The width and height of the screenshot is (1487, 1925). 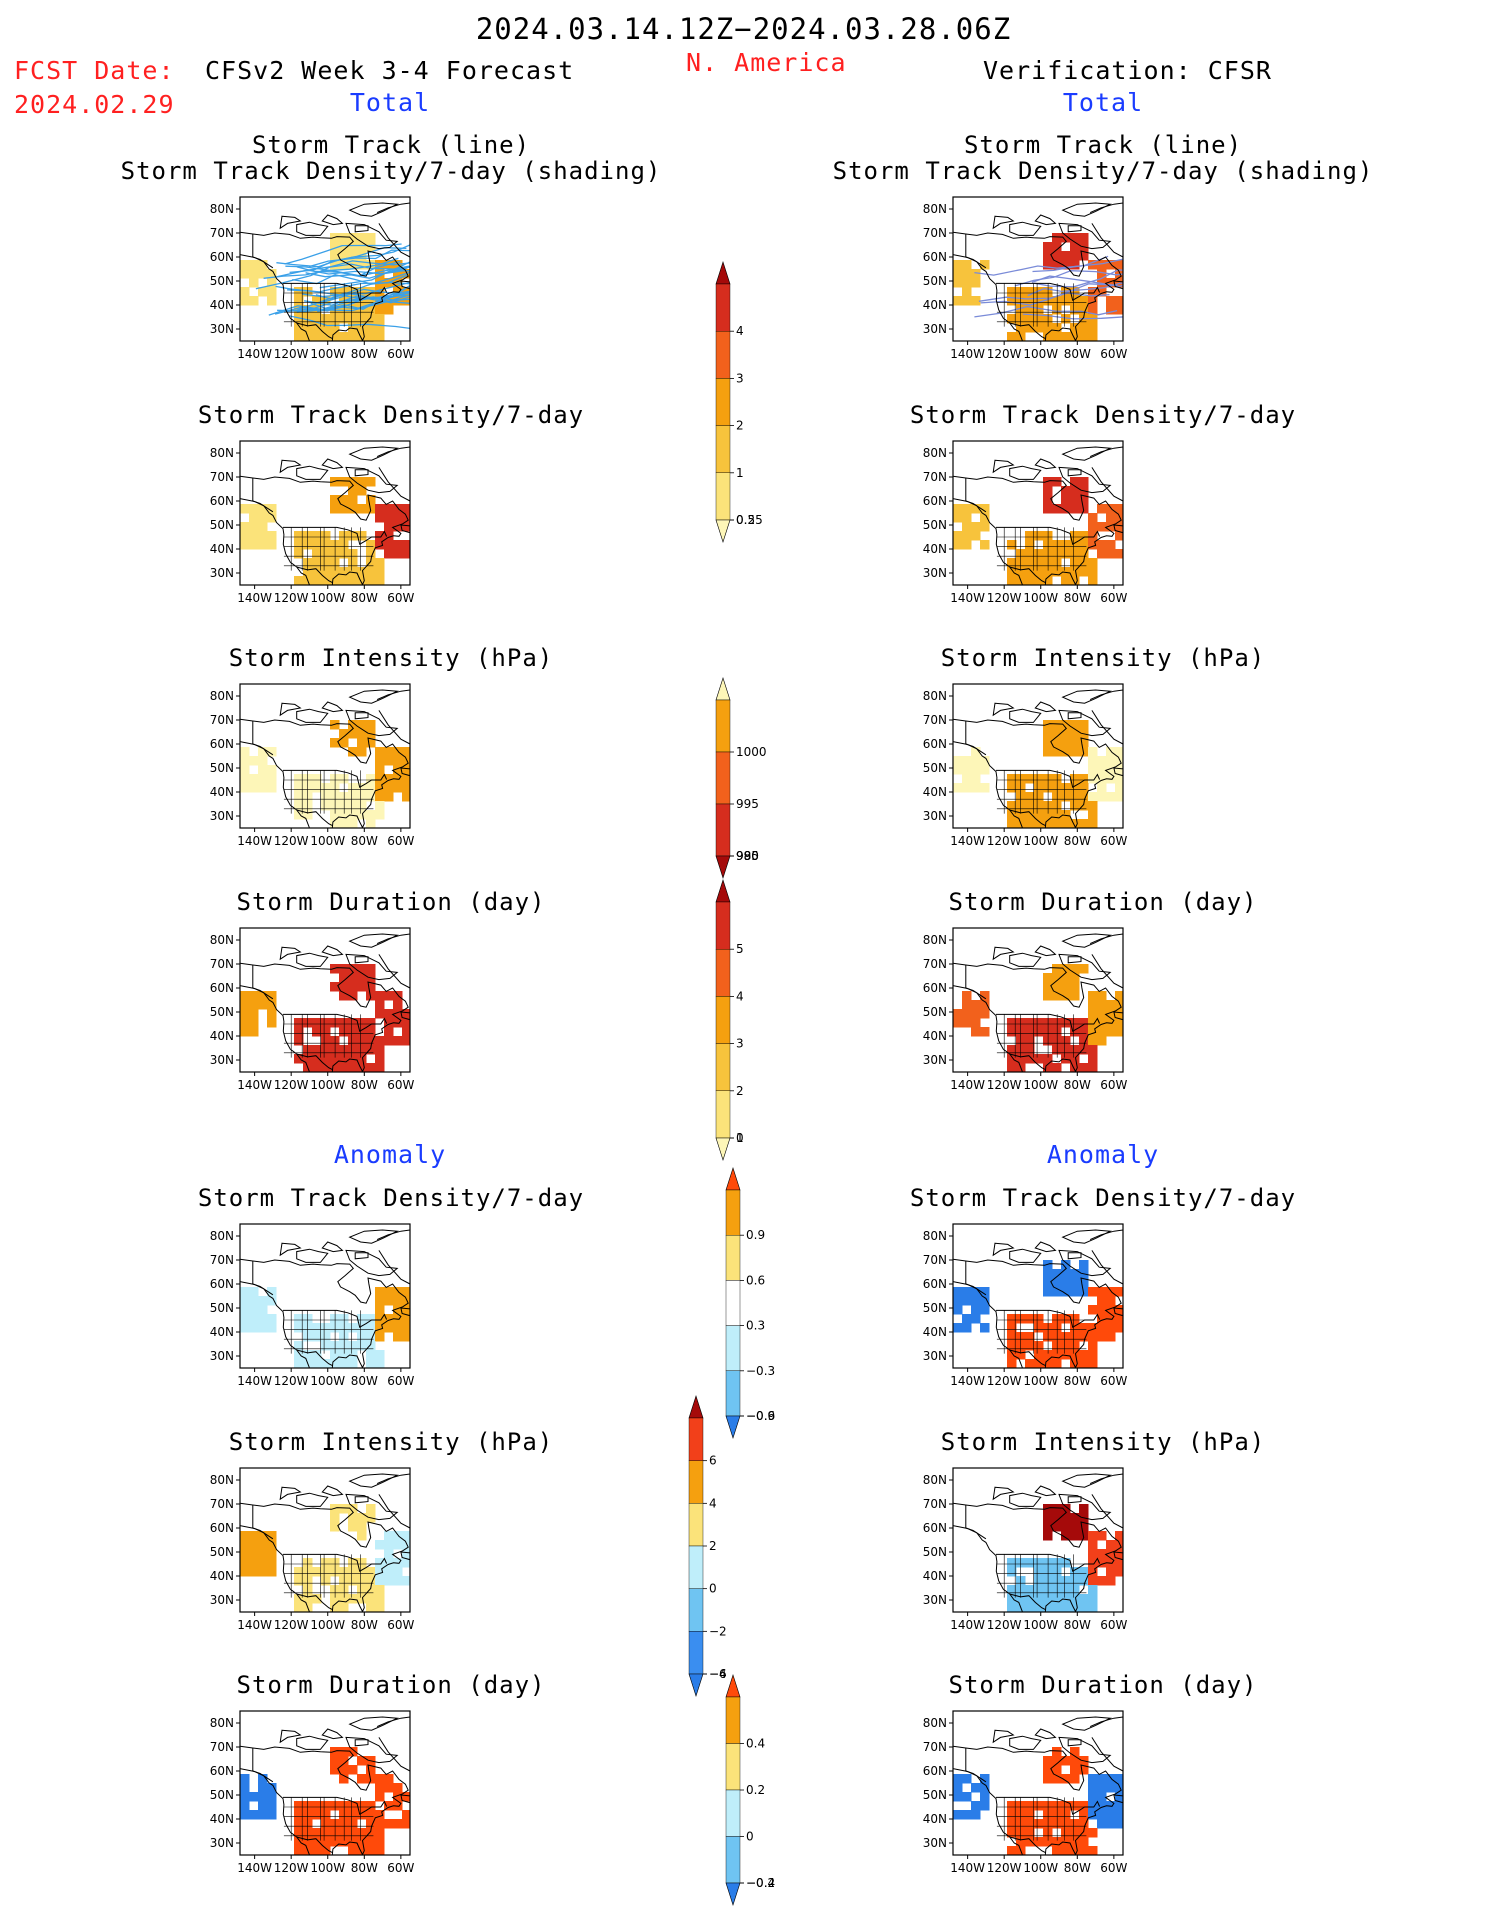 What do you see at coordinates (1028, 532) in the screenshot?
I see `map-panel-verification-density: 80N 70N 60N 50N 40N 30N 140W 120W 100W 80W 60W` at bounding box center [1028, 532].